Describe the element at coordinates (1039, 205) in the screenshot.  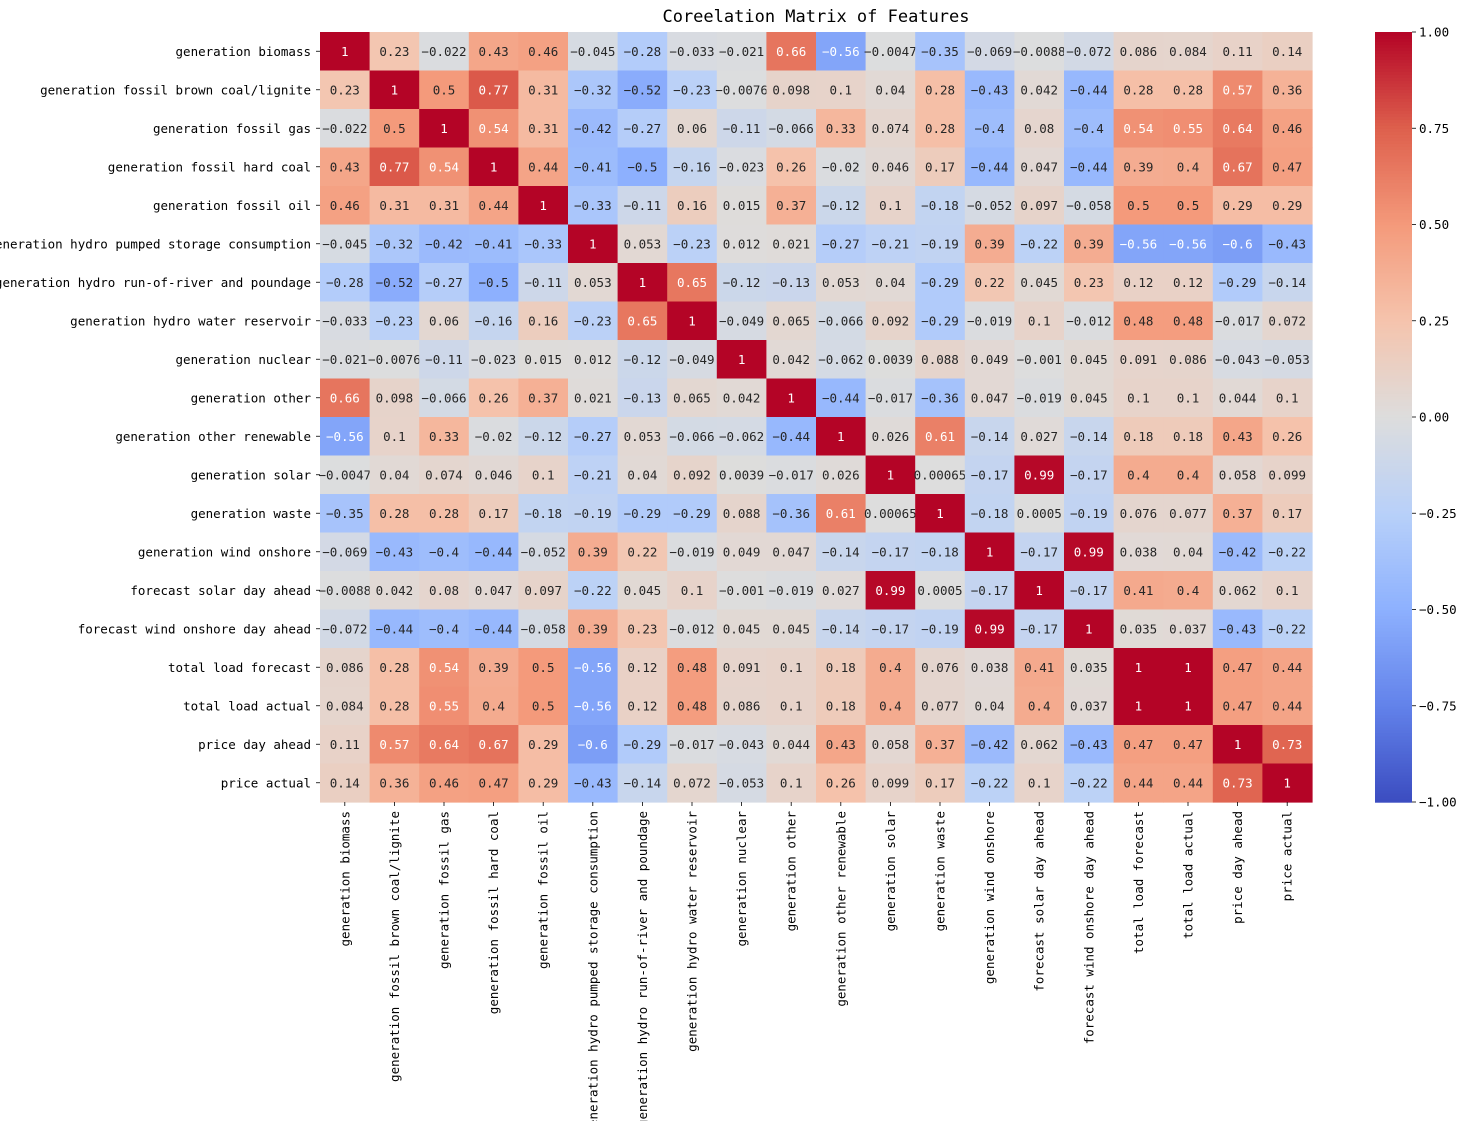
I see `cell-value-label: 0.097` at that location.